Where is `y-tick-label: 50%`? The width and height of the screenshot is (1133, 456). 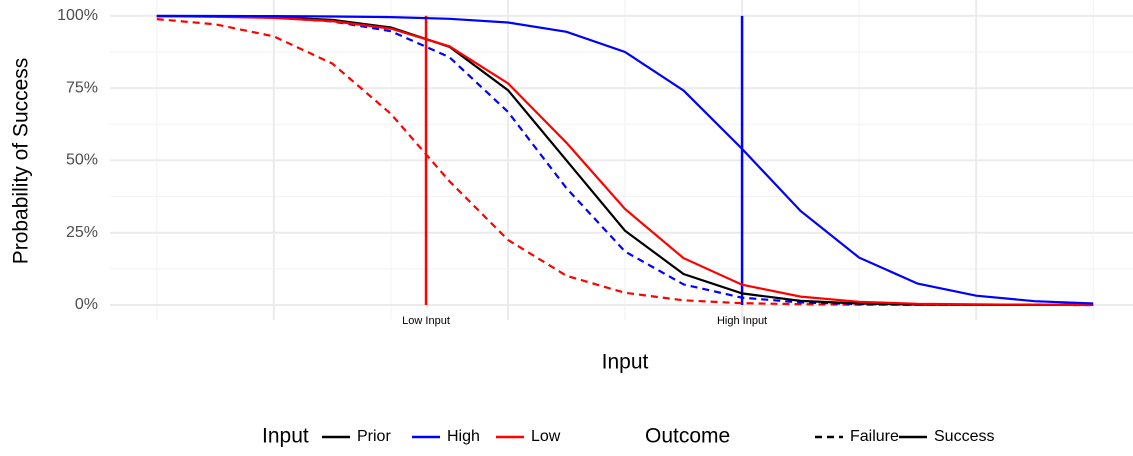
y-tick-label: 50% is located at coordinates (82, 160).